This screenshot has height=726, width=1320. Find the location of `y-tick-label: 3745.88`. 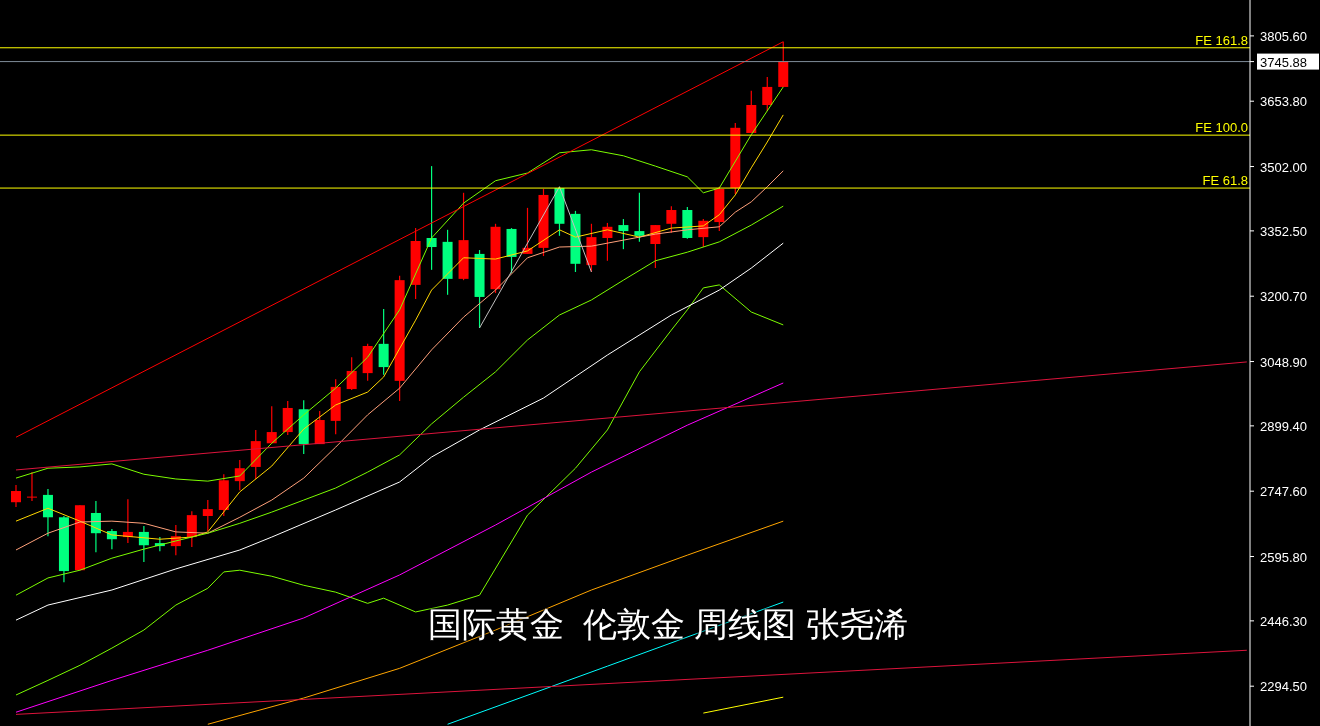

y-tick-label: 3745.88 is located at coordinates (1283, 62).